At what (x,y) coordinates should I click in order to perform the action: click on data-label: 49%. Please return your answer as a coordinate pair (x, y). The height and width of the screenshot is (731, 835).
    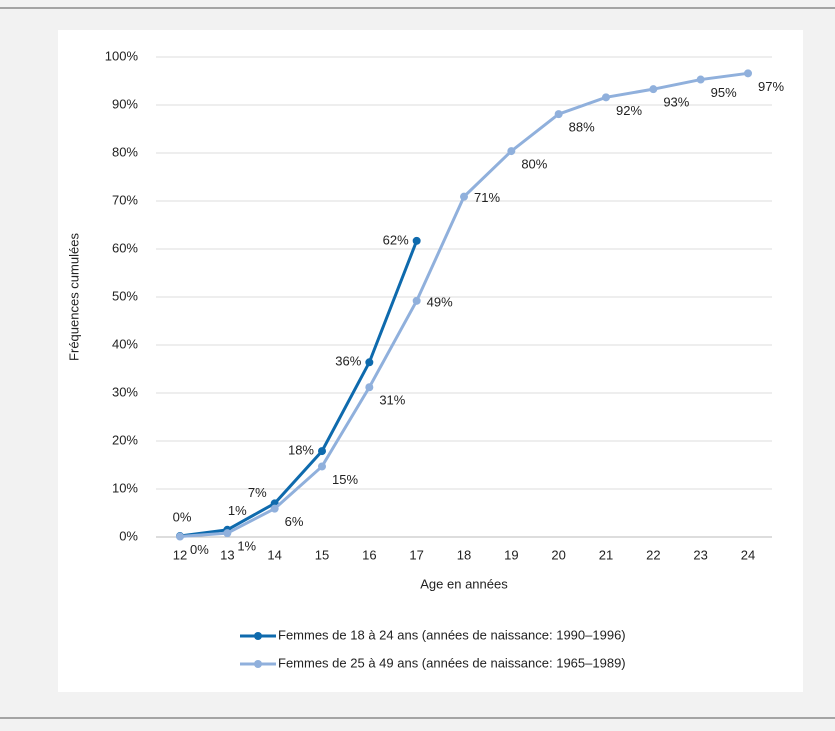
    Looking at the image, I should click on (440, 301).